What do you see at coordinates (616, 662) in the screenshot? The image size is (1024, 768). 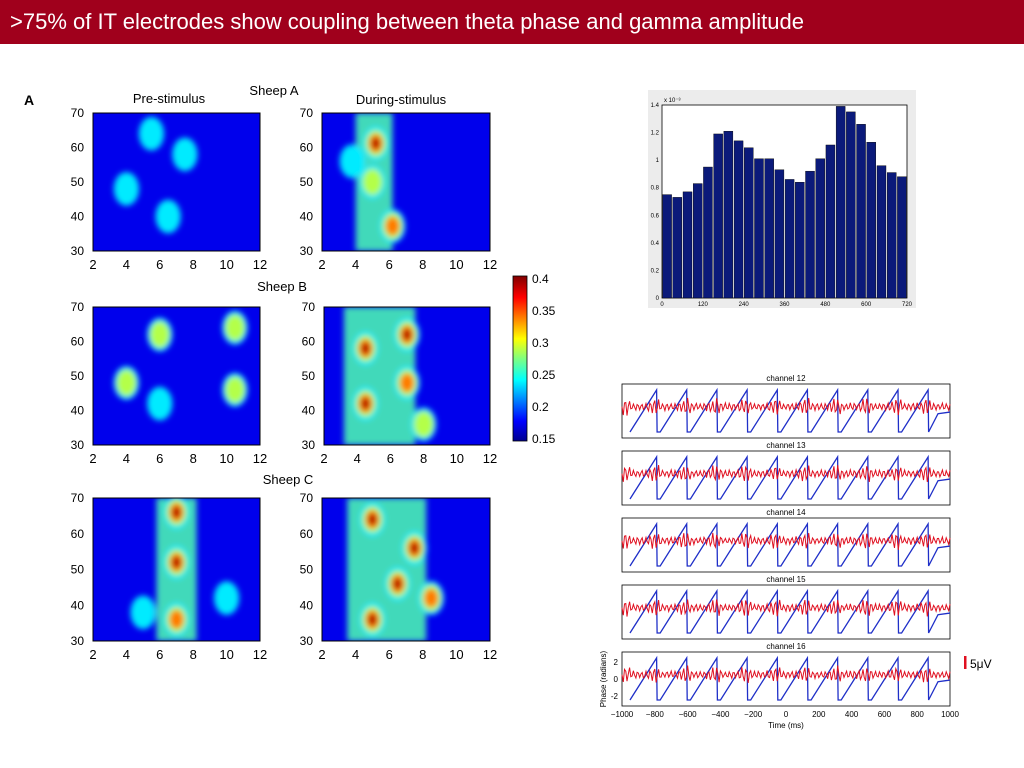 I see `trace-y-tick: 2` at bounding box center [616, 662].